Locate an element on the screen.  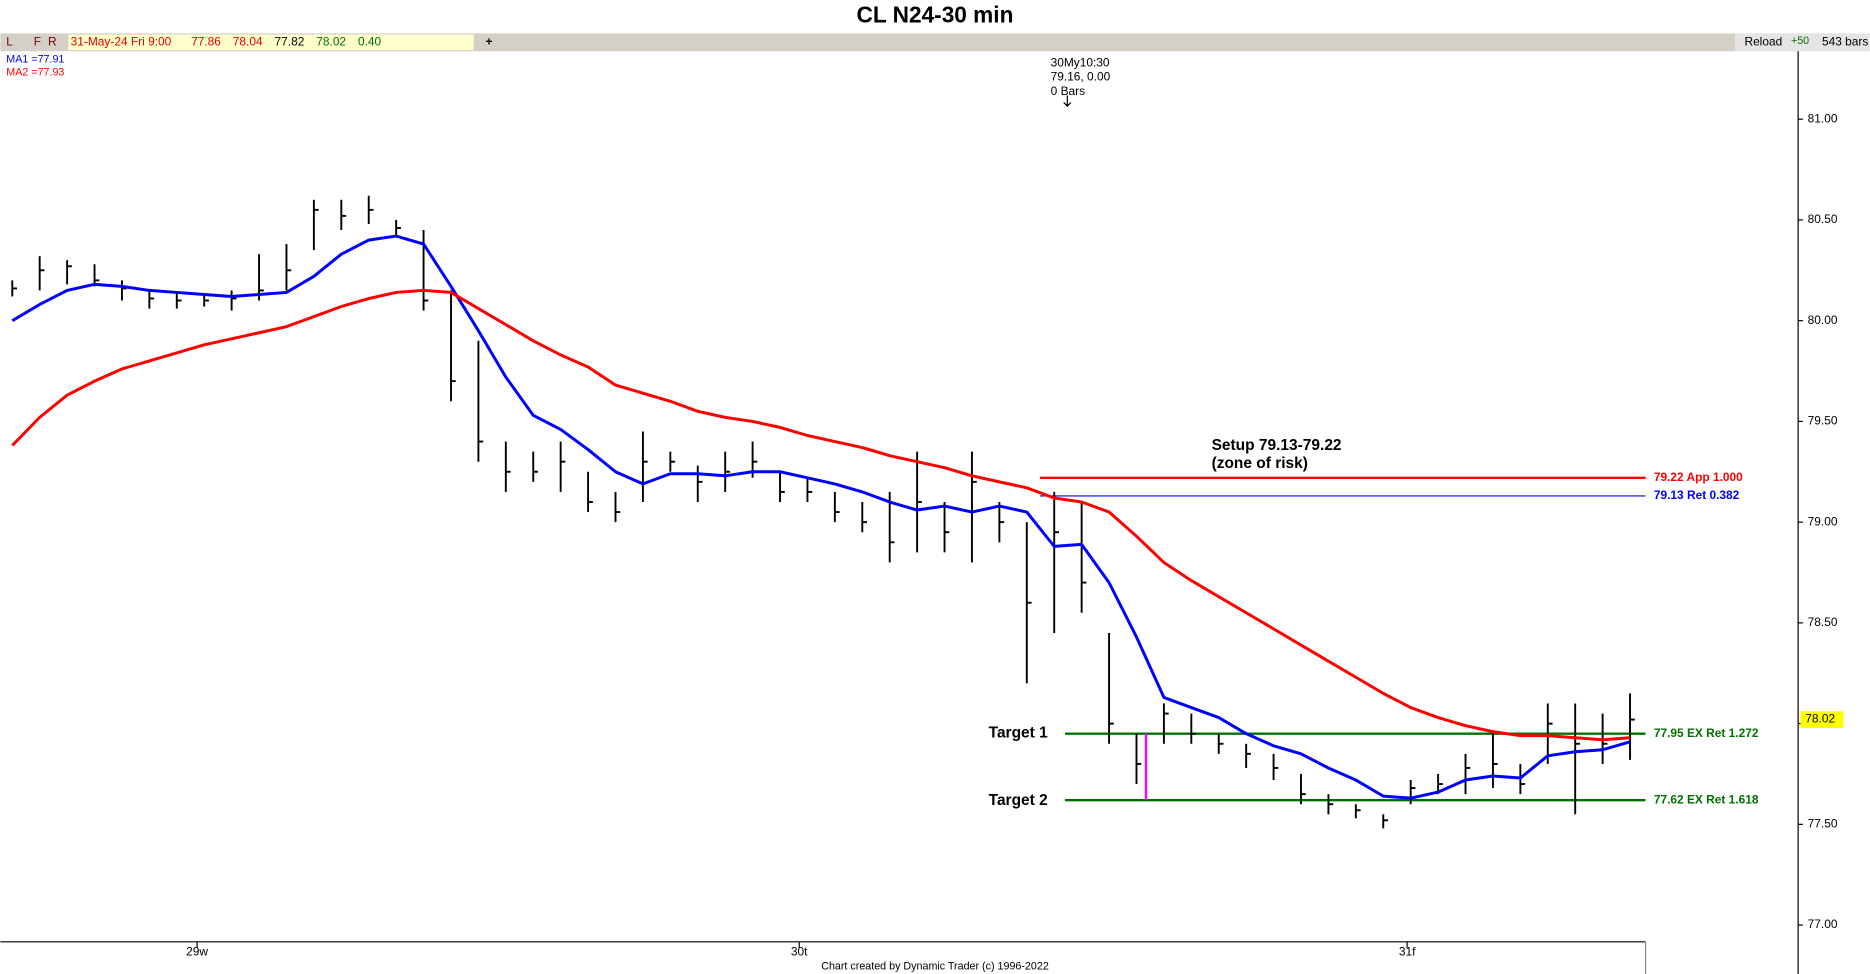
info-date: 31-May-24 Fri 9:00 is located at coordinates (121, 41).